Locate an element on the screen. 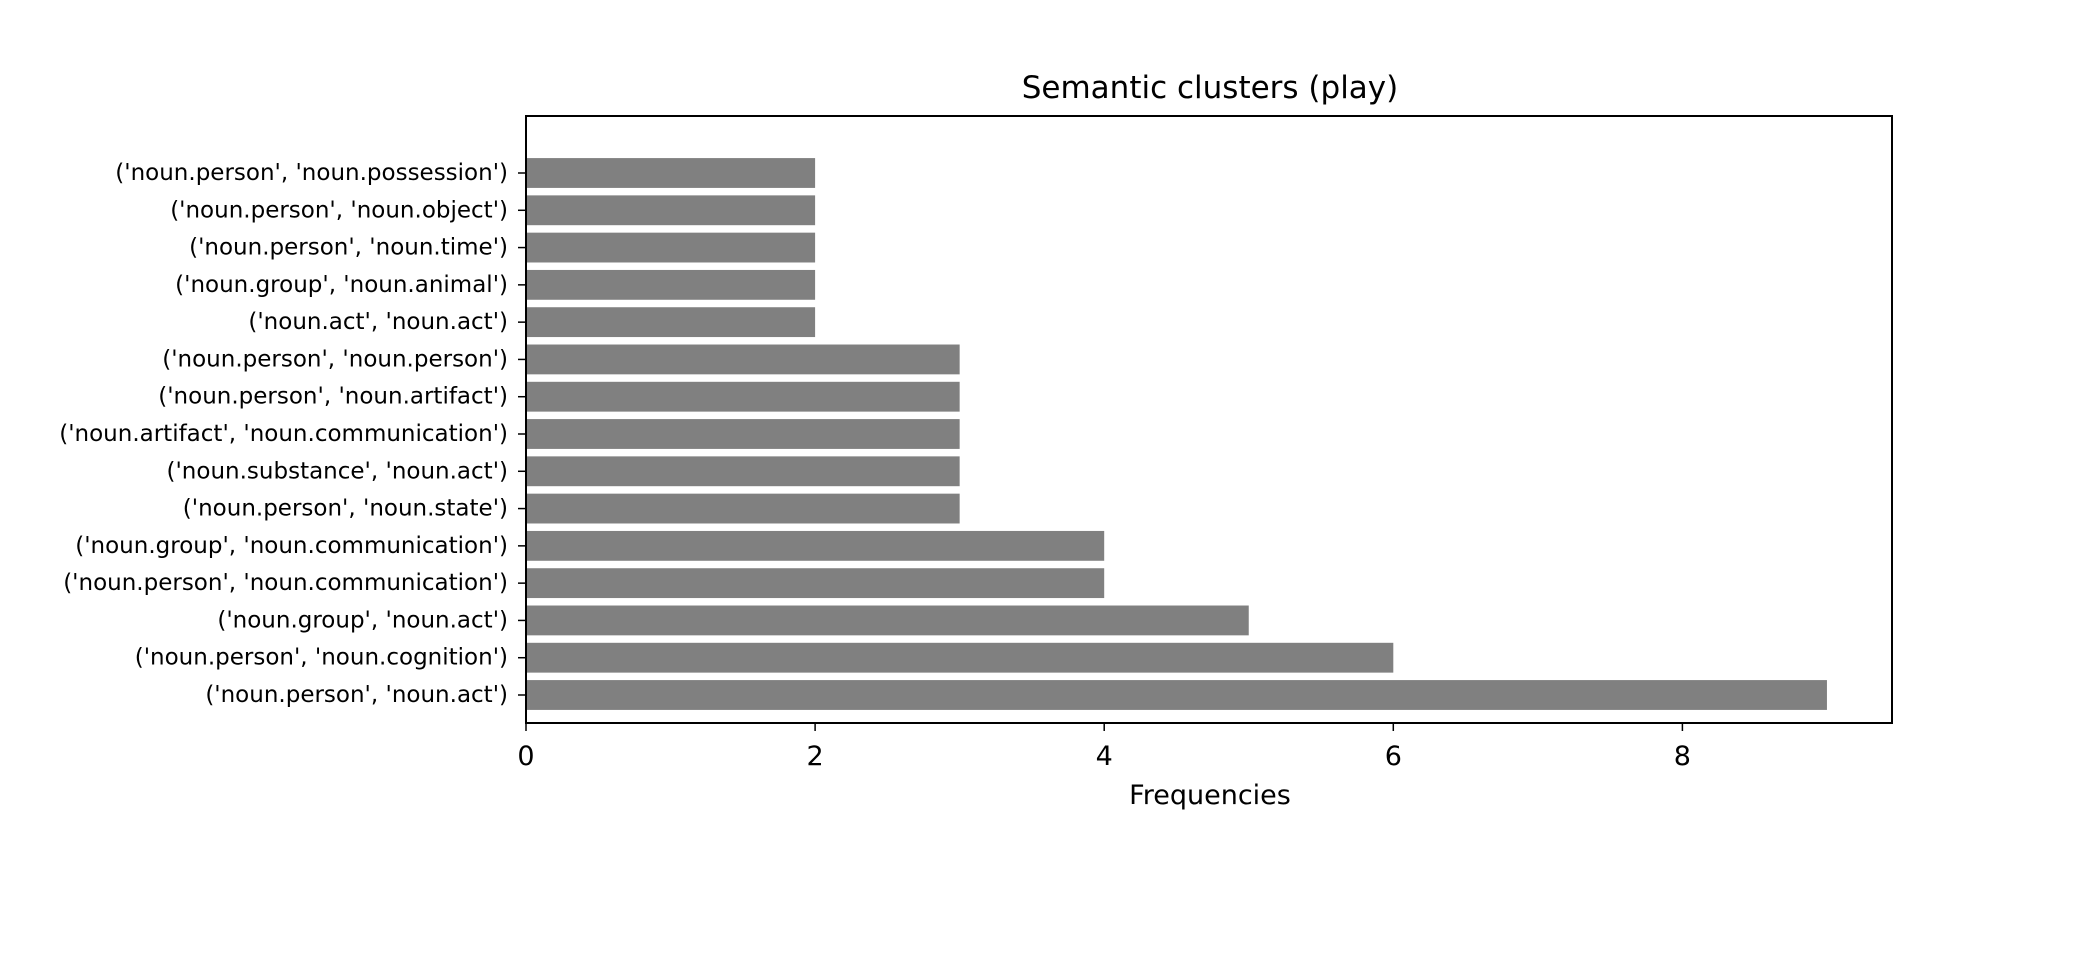  x-axis-ticks: 0 2 4 6 8 is located at coordinates (1104, 747).